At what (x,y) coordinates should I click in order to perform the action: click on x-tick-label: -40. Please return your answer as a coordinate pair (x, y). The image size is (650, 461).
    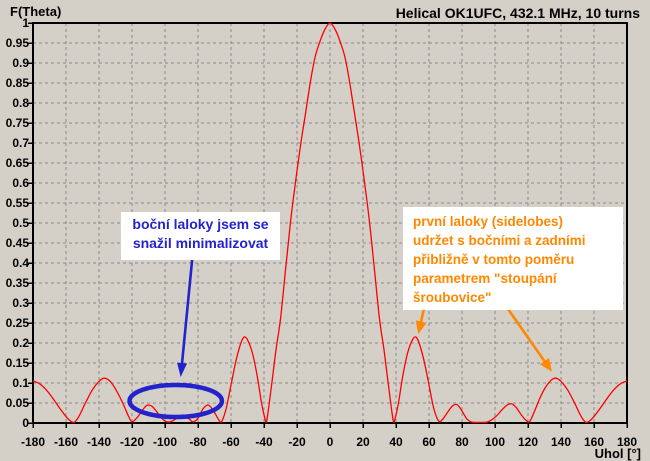
    Looking at the image, I should click on (264, 442).